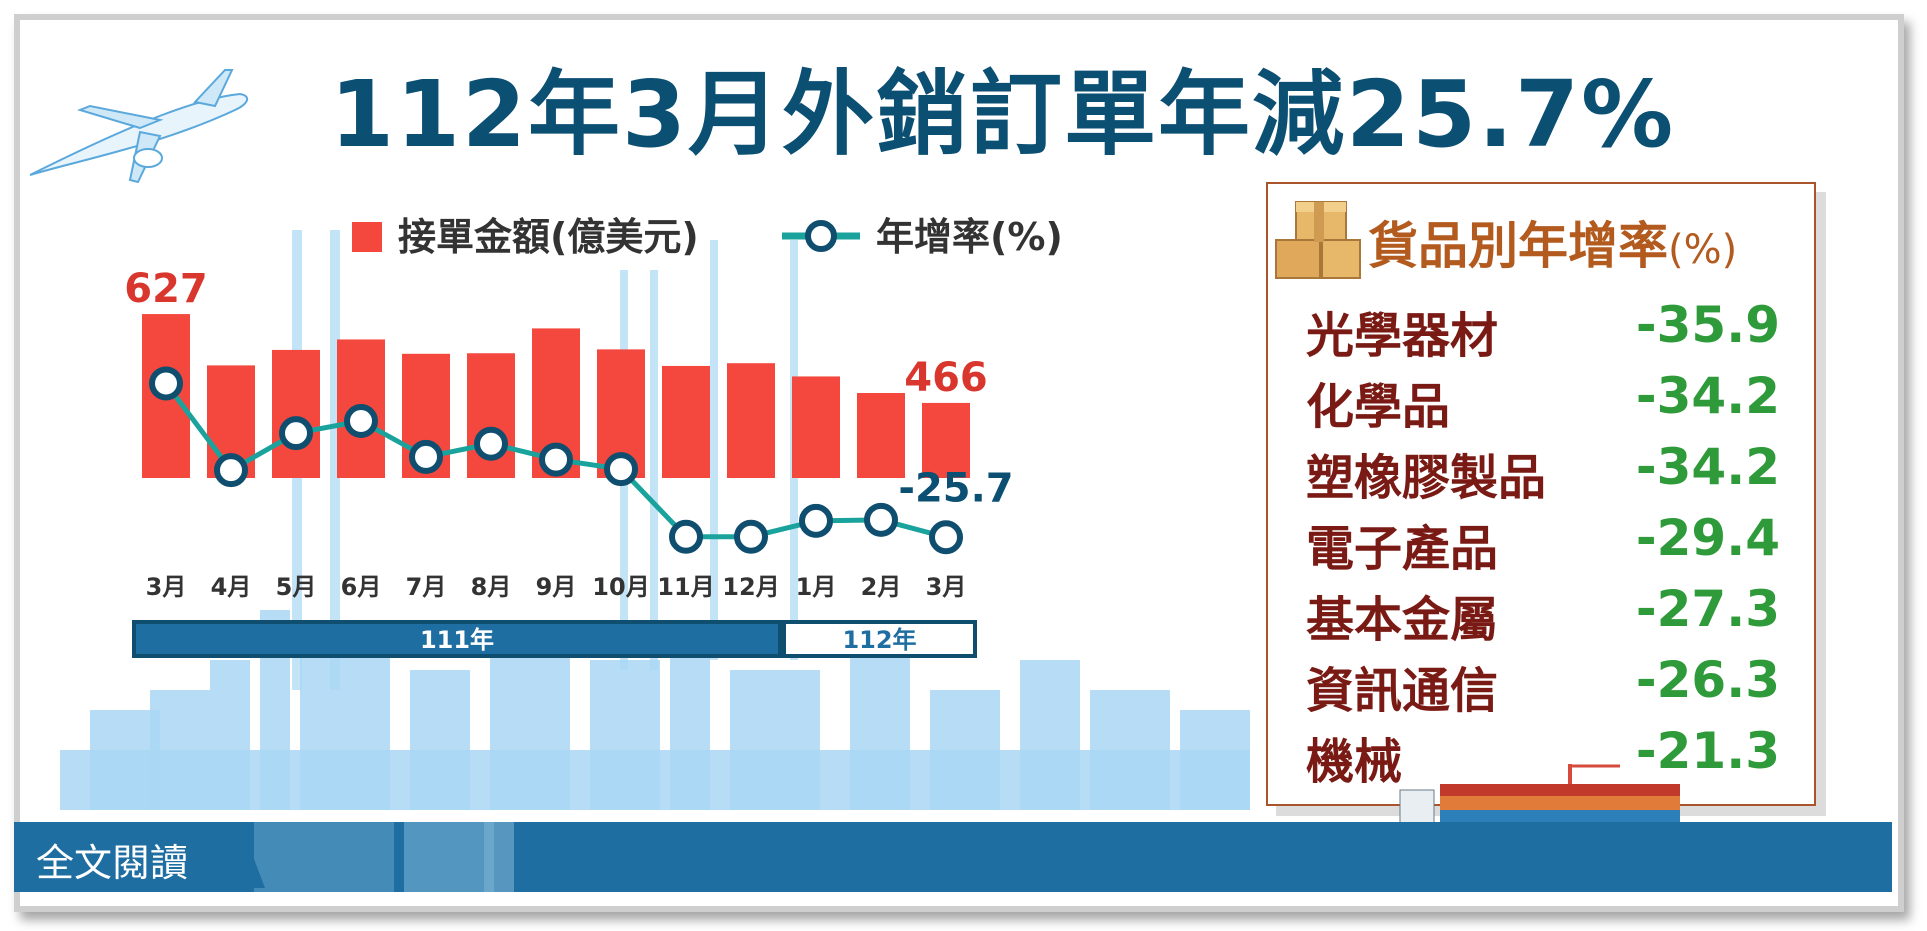 This screenshot has width=1927, height=931. What do you see at coordinates (1707, 538) in the screenshot?
I see `goods-growth-value: -29.4` at bounding box center [1707, 538].